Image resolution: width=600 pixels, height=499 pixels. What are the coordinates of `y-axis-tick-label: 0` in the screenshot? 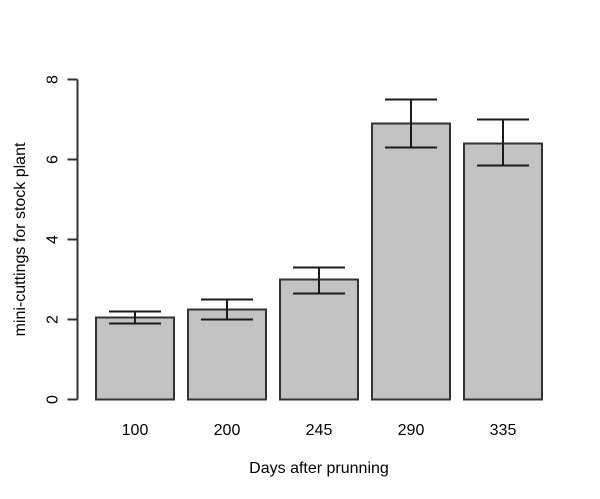 It's located at (53, 399).